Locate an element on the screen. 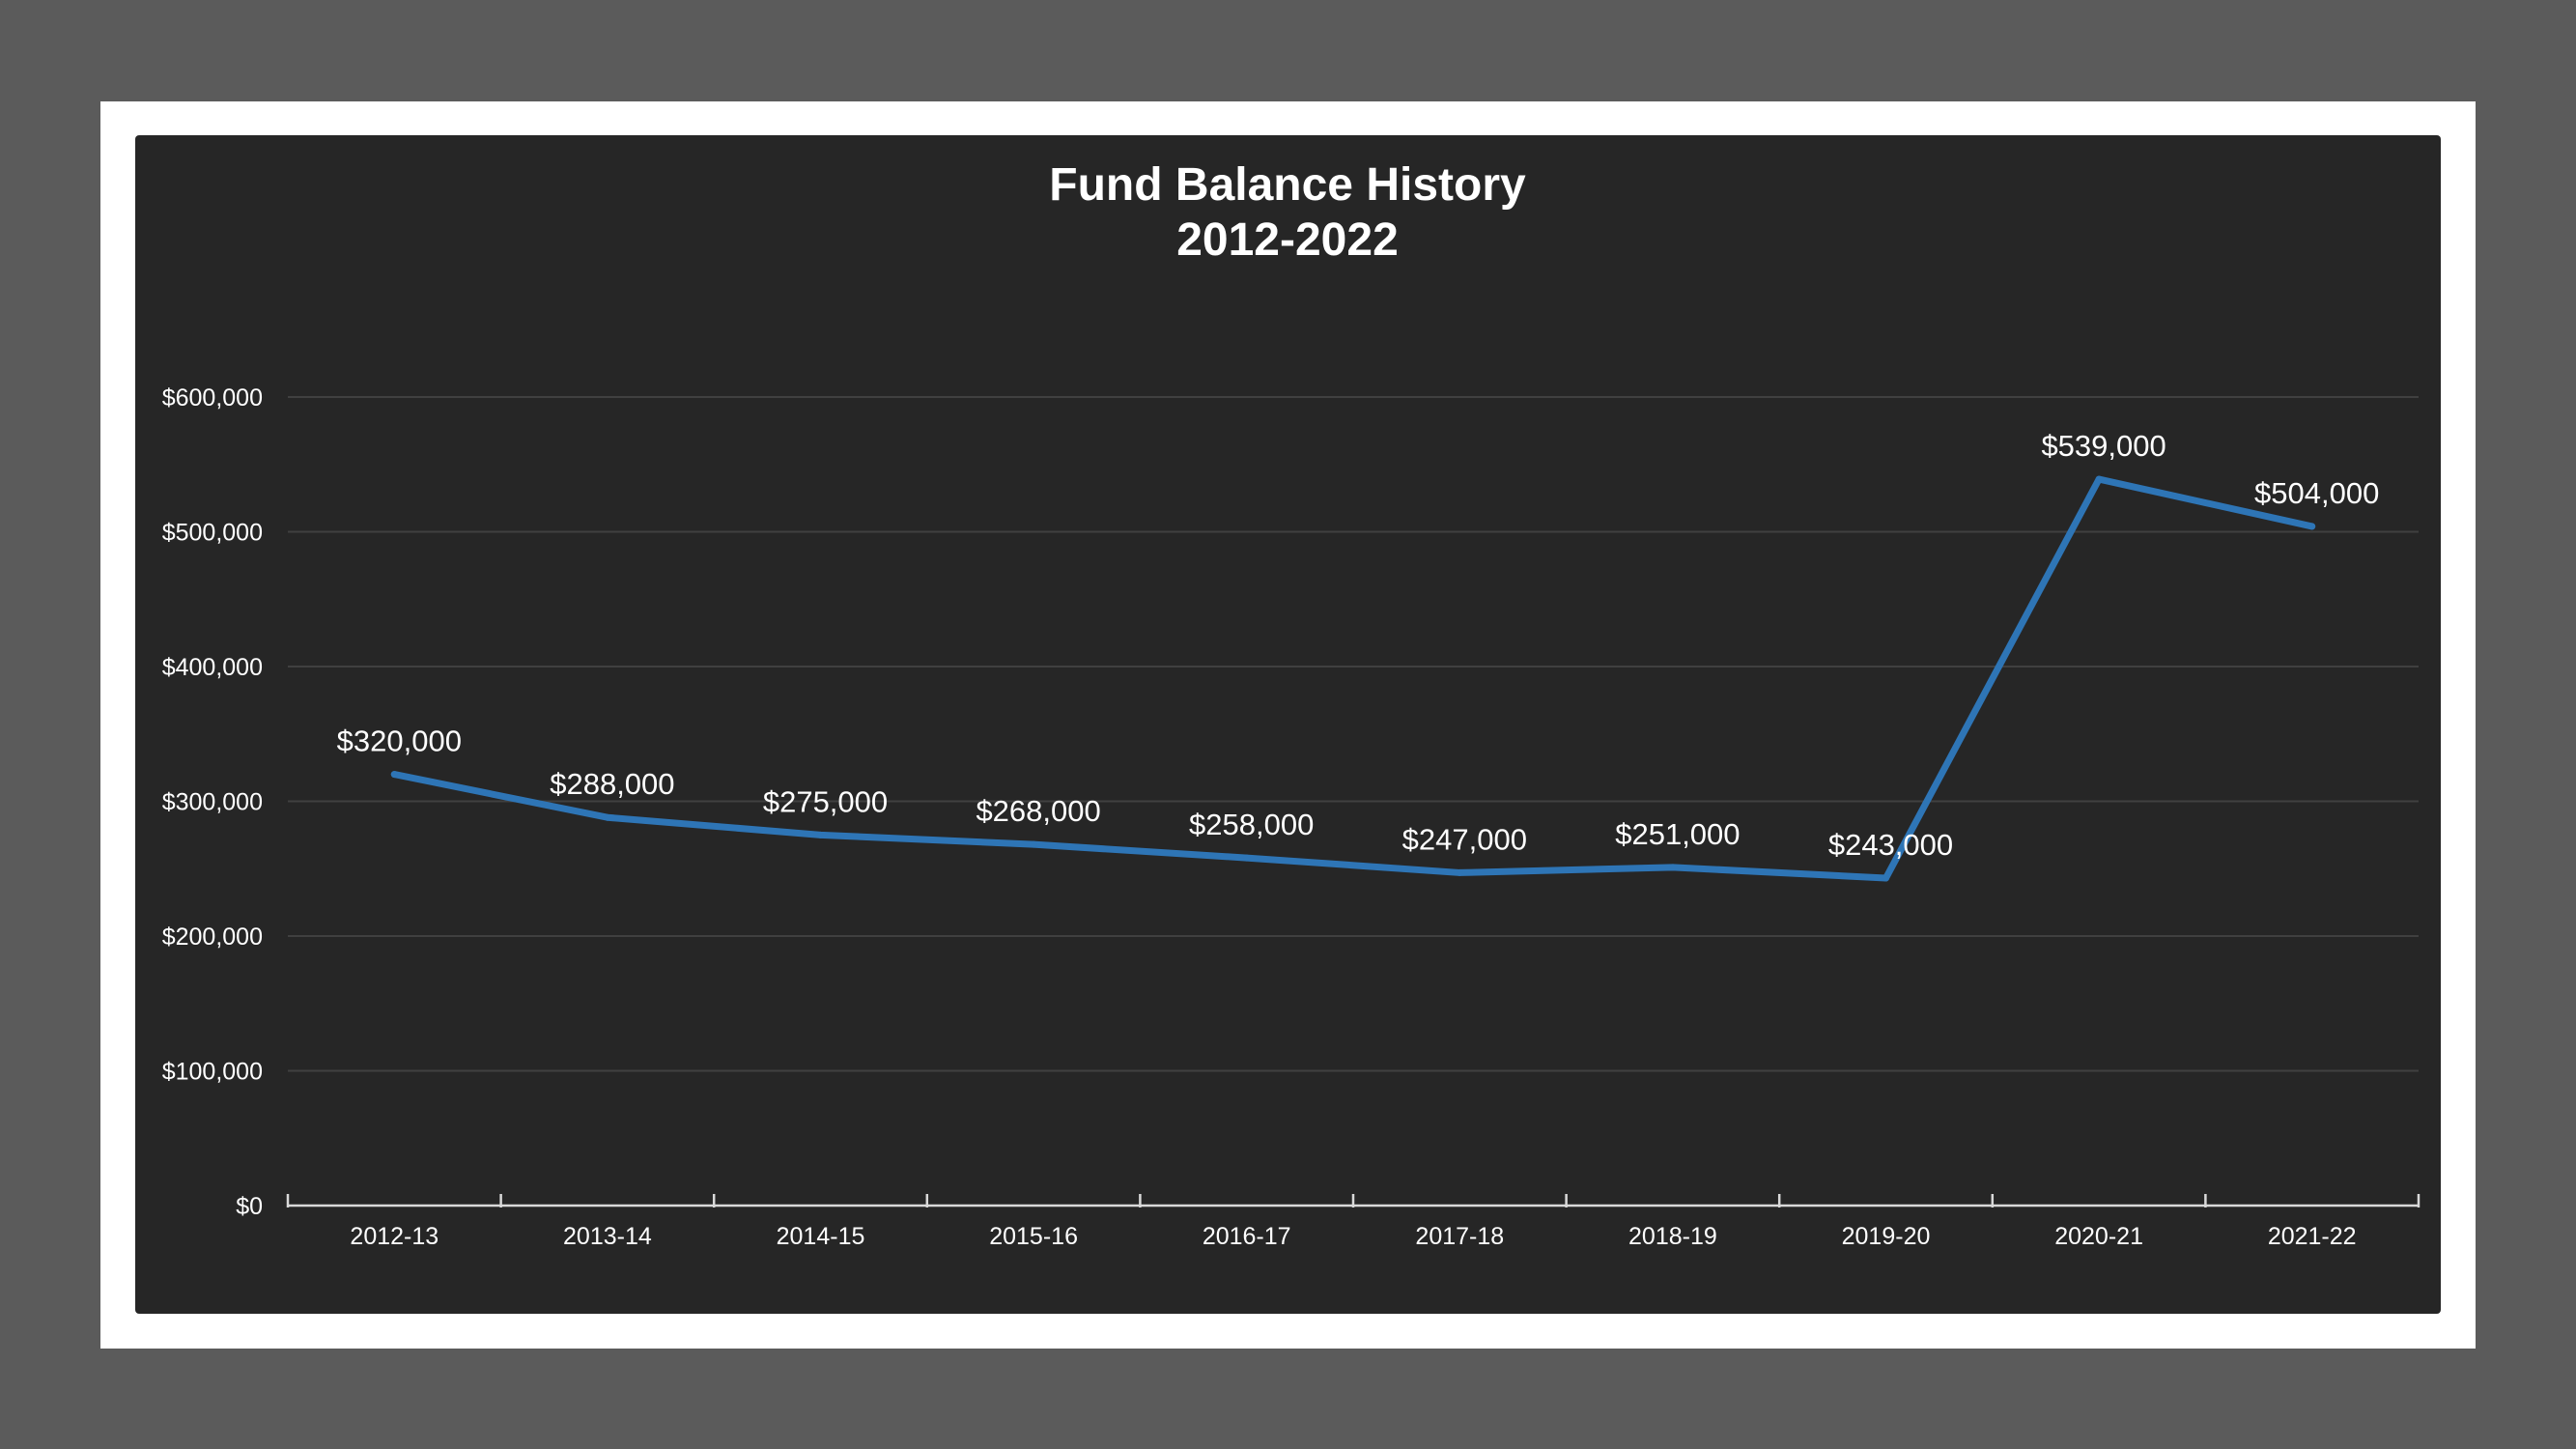 Image resolution: width=2576 pixels, height=1449 pixels. data-label: $268,000 is located at coordinates (1038, 811).